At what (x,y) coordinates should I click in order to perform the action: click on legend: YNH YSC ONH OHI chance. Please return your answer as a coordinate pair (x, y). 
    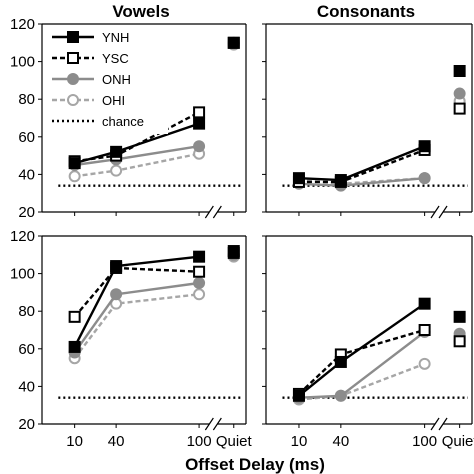
    Looking at the image, I should click on (107, 80).